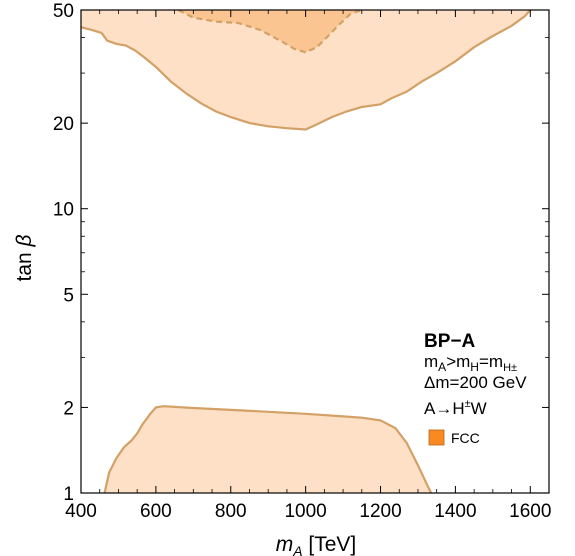 This screenshot has width=575, height=556. I want to click on y-tick-label: 5, so click(68, 295).